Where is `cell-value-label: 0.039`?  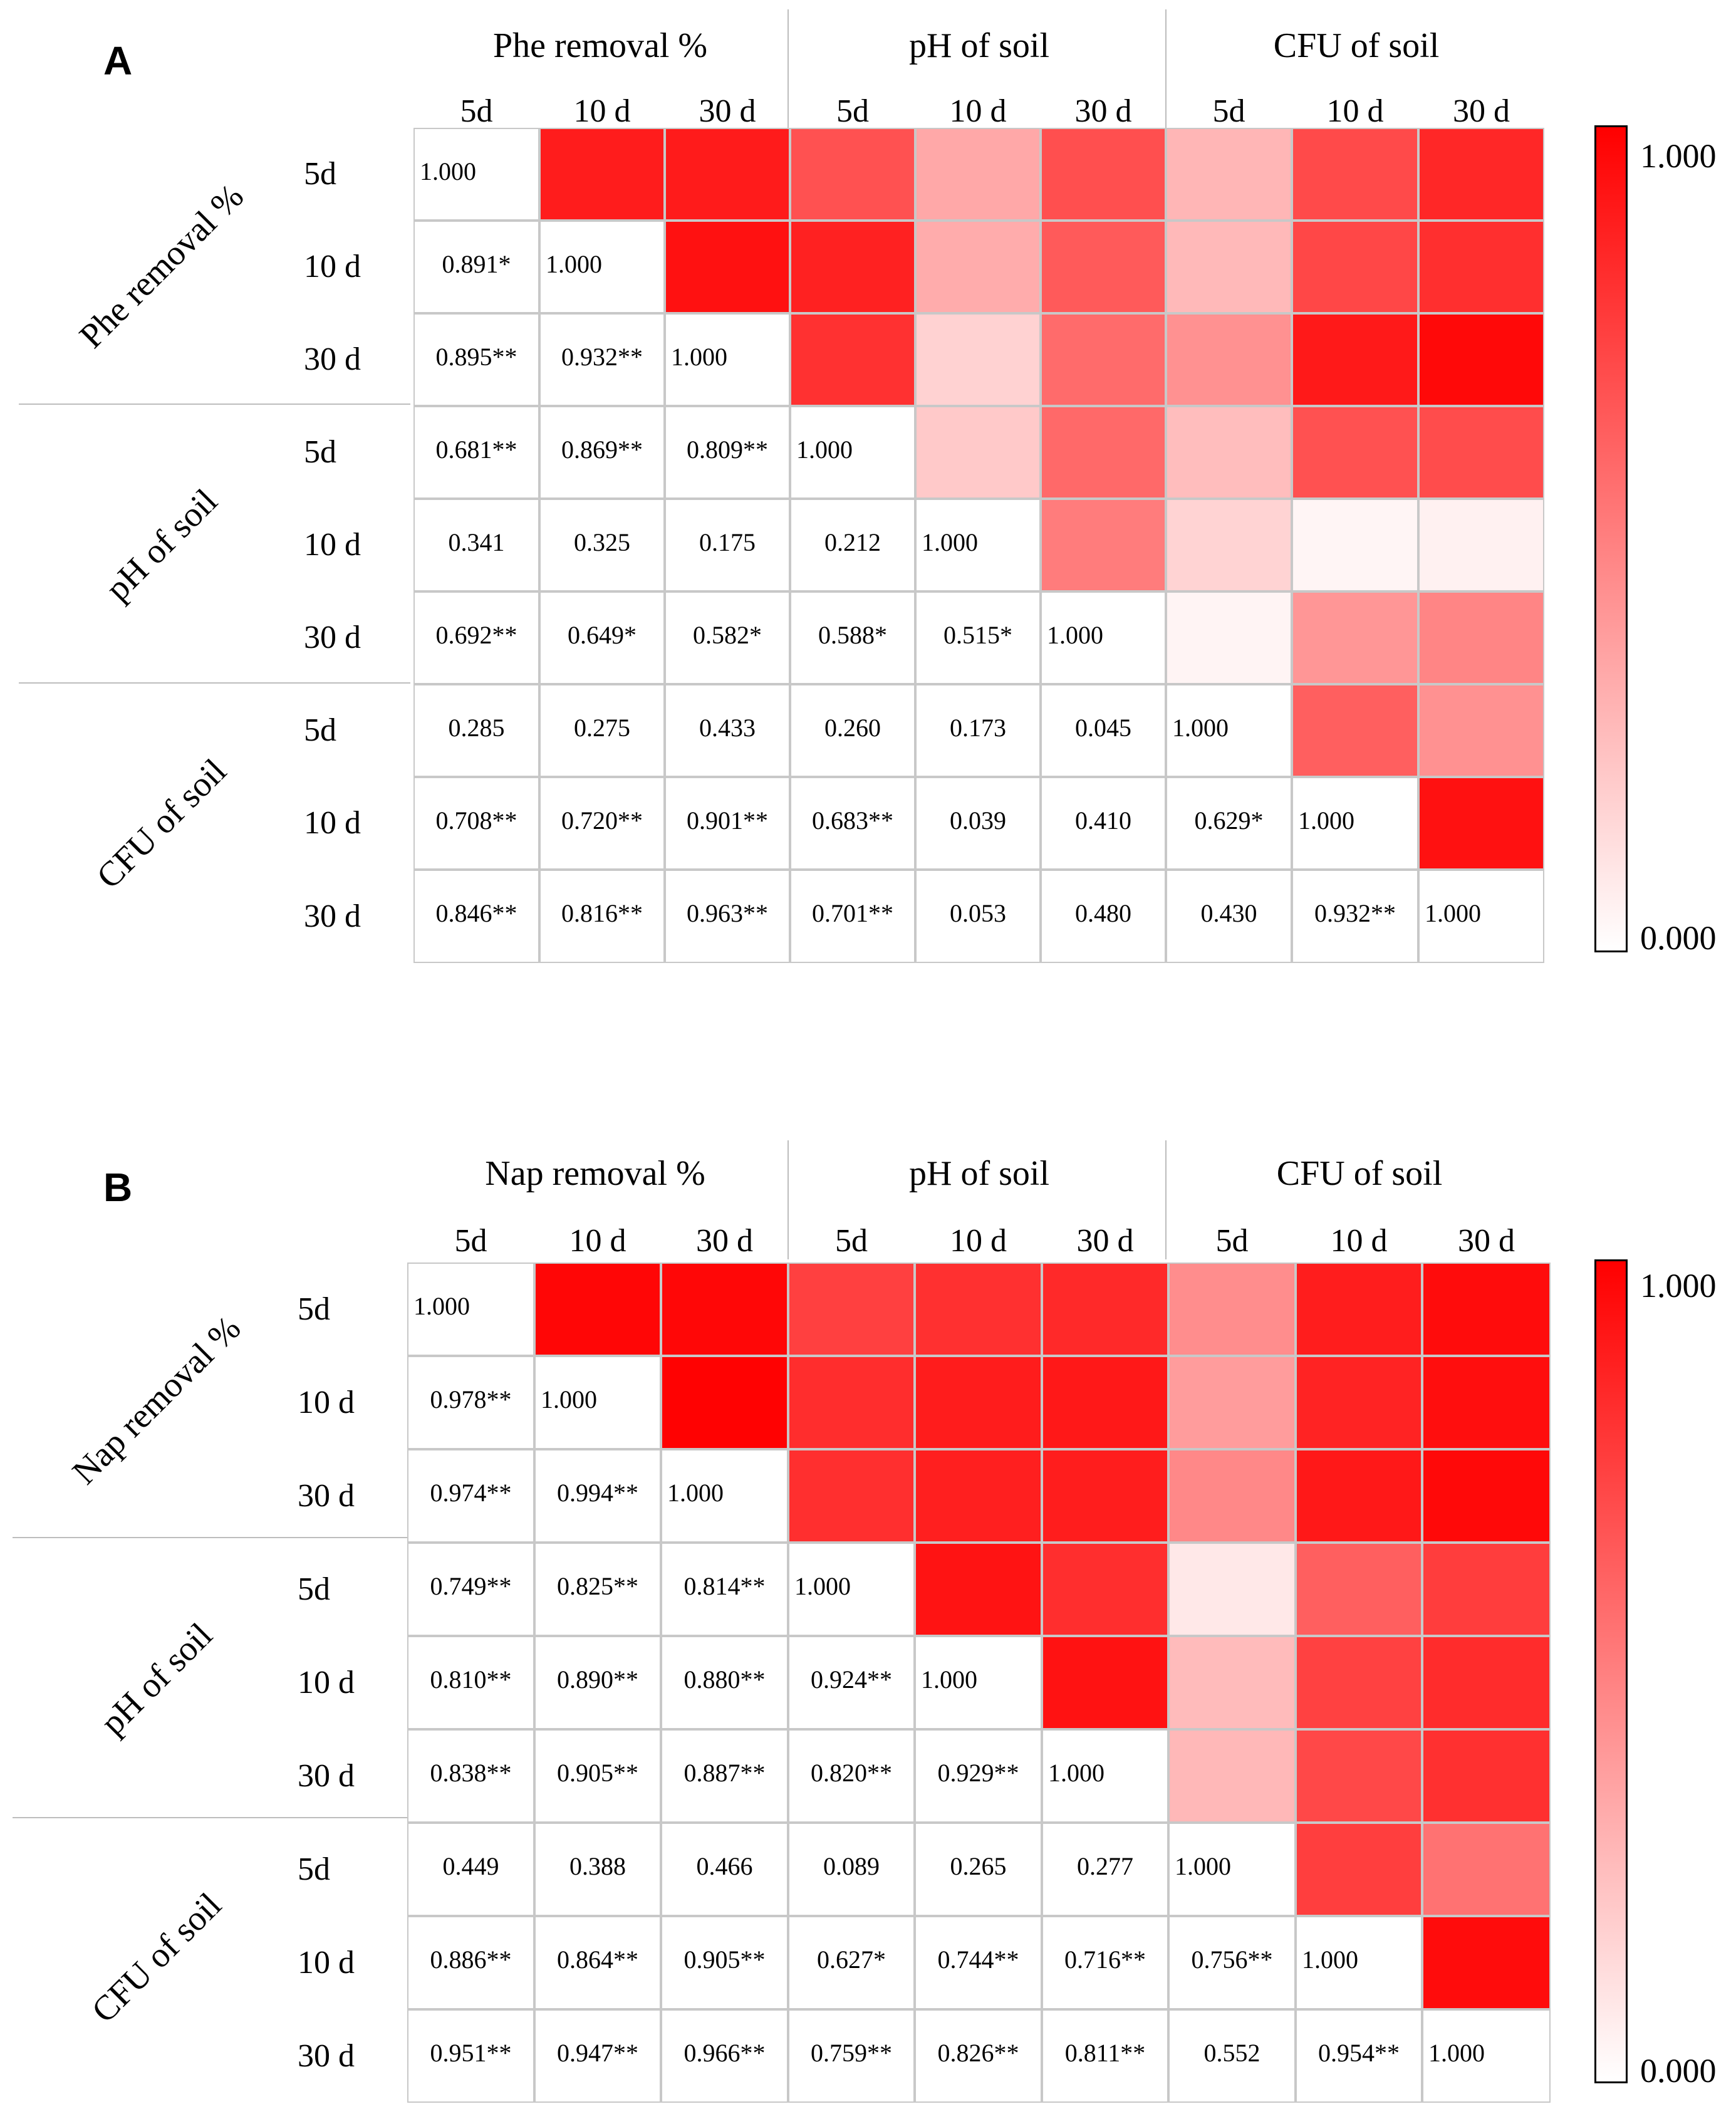 cell-value-label: 0.039 is located at coordinates (978, 820).